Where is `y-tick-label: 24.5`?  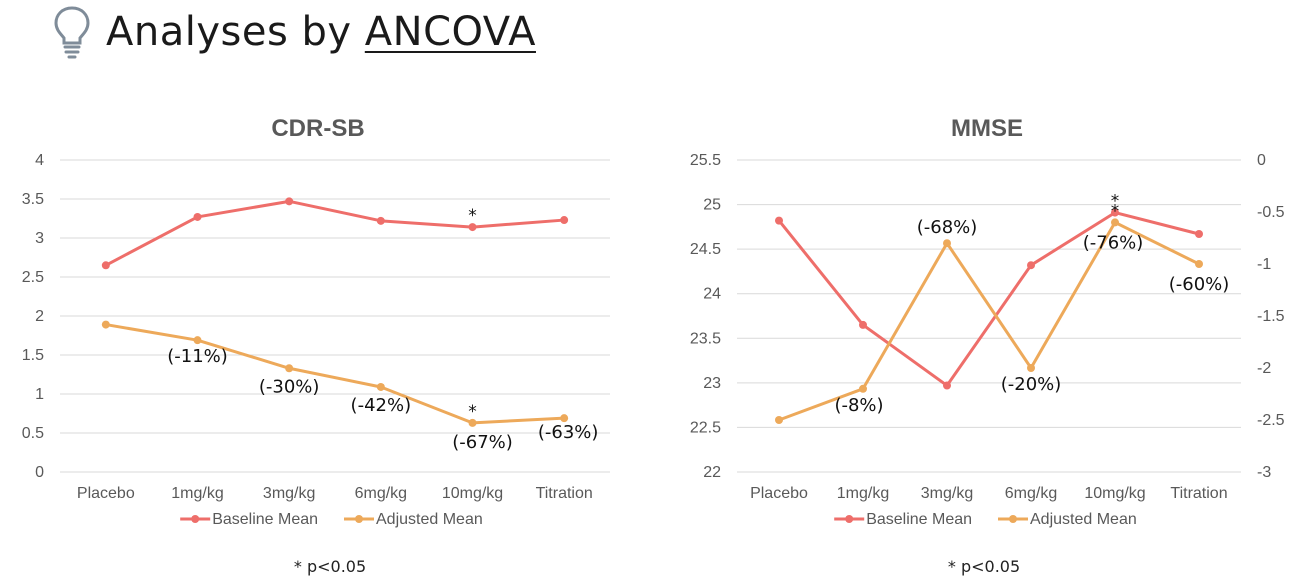
y-tick-label: 24.5 is located at coordinates (705, 249).